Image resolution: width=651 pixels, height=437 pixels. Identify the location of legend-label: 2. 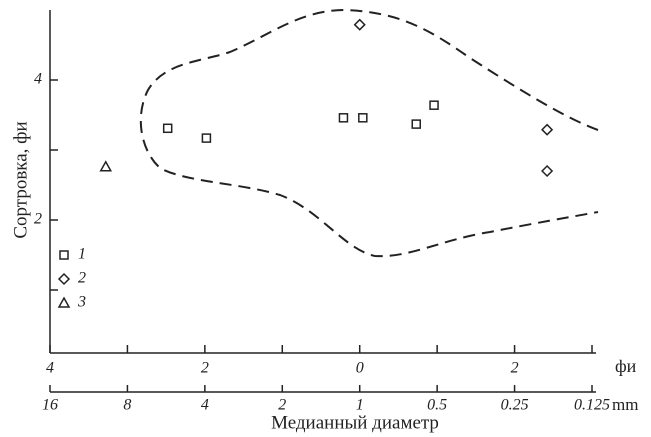
(82, 278).